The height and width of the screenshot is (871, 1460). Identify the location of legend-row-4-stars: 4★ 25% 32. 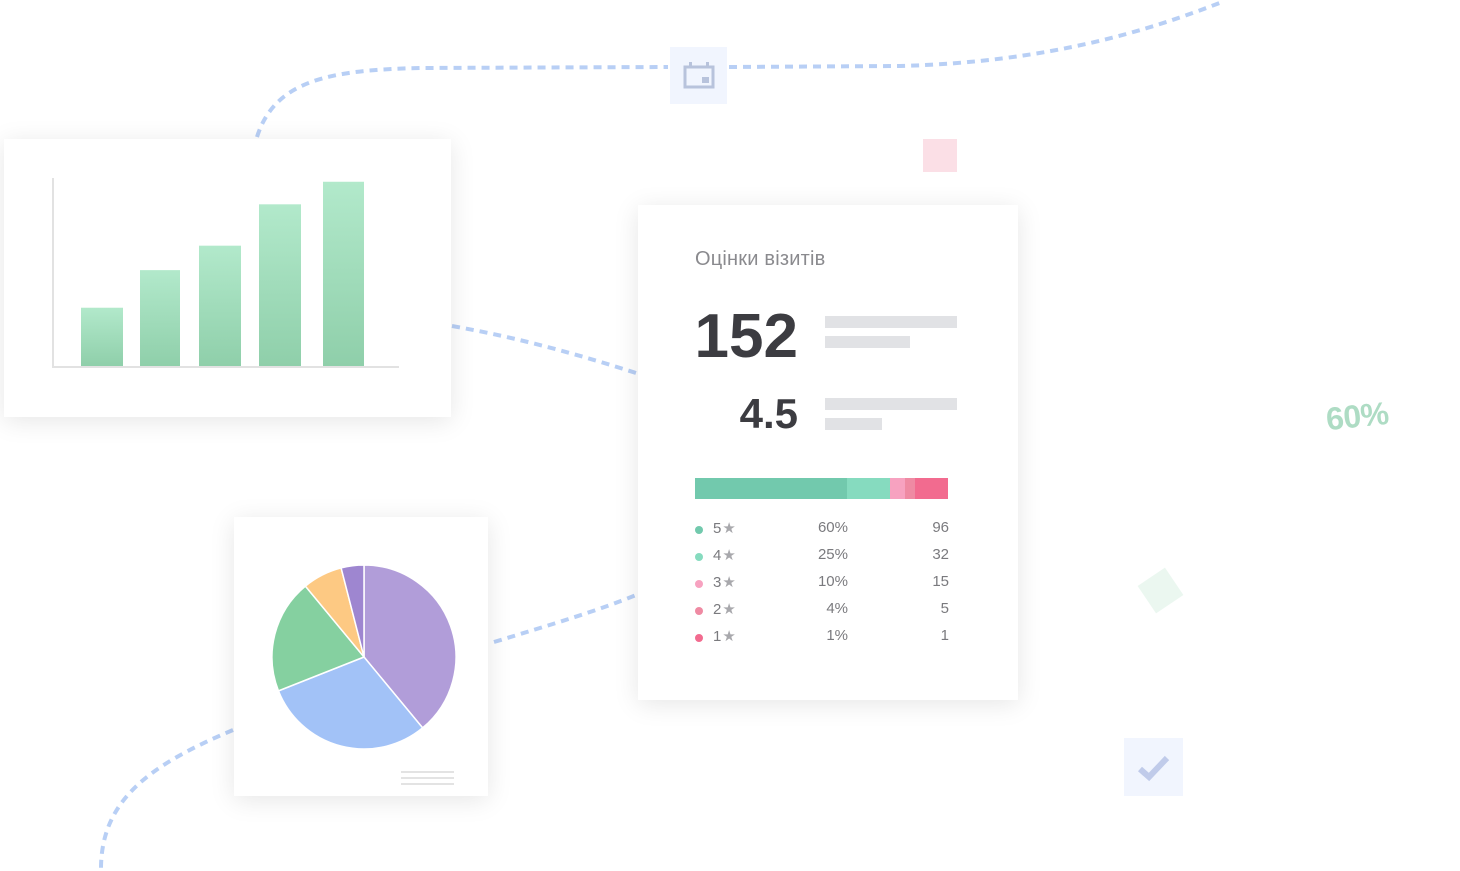
(822, 560).